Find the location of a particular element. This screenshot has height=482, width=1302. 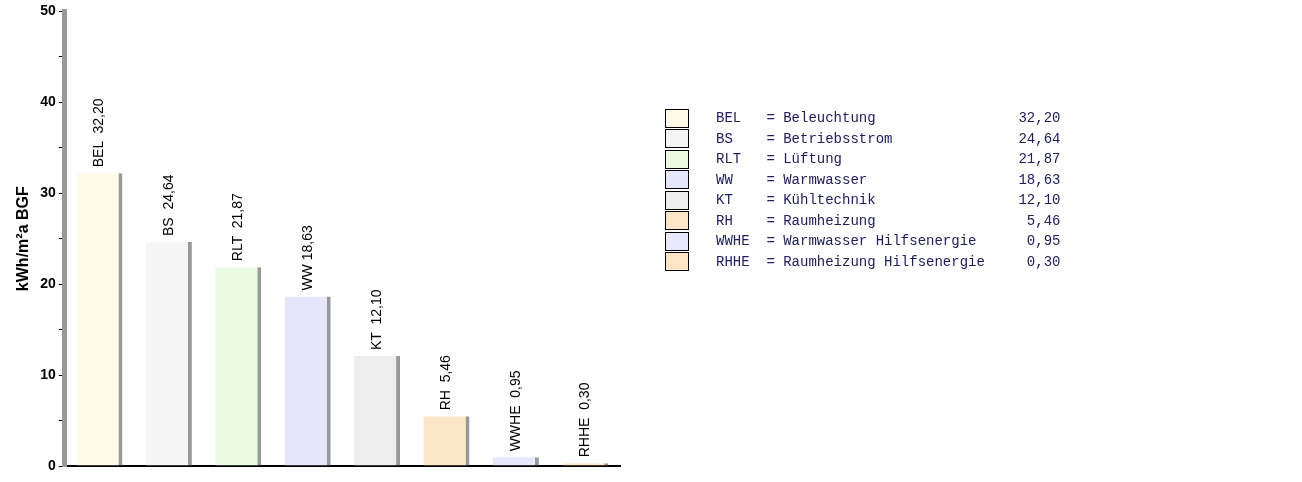

data-label: RLT 21,87 is located at coordinates (237, 227).